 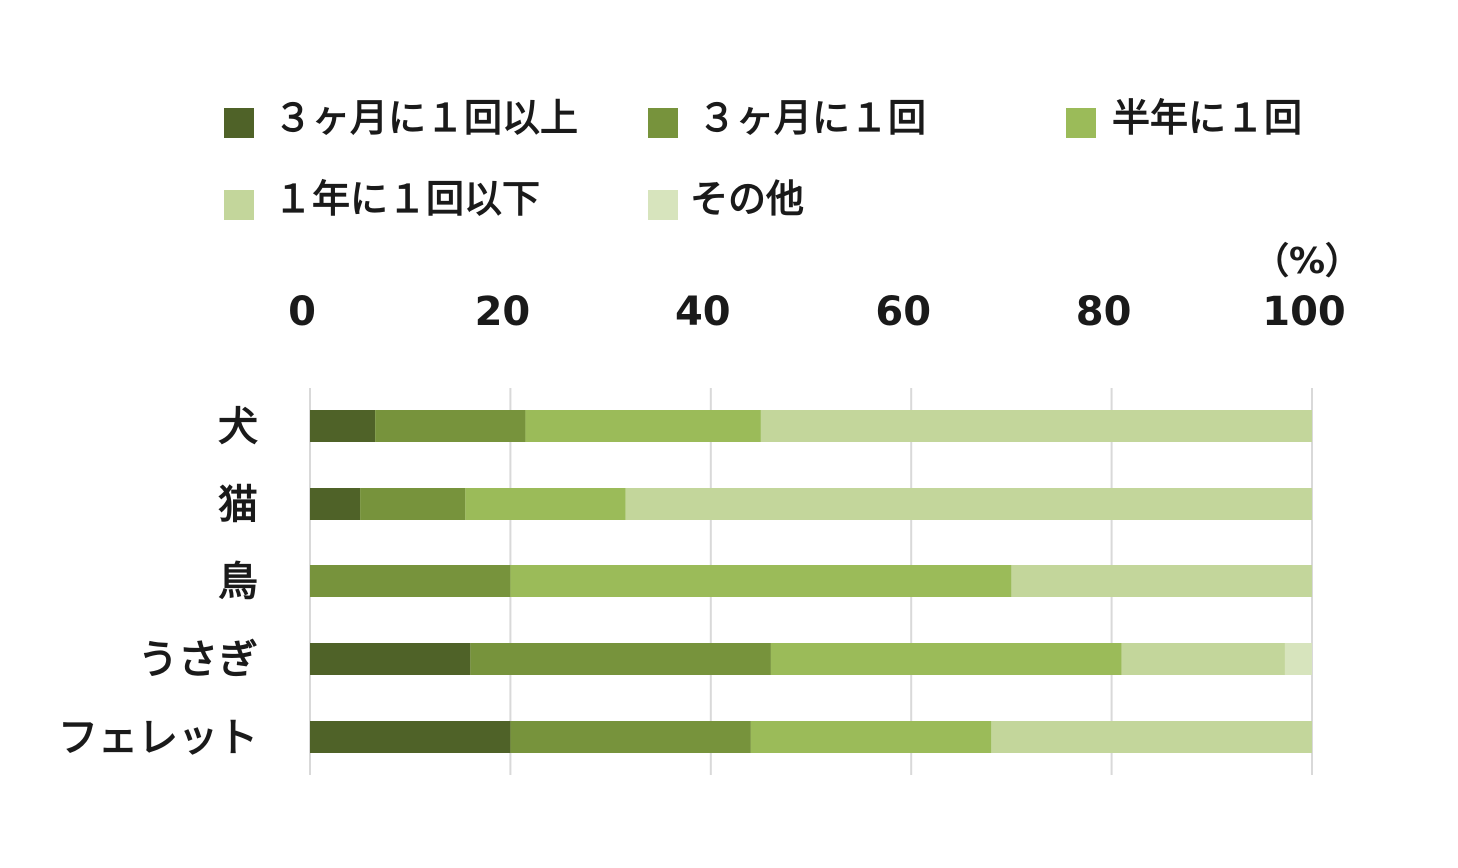 I want to click on x-tick-label-40: 40, so click(x=703, y=312).